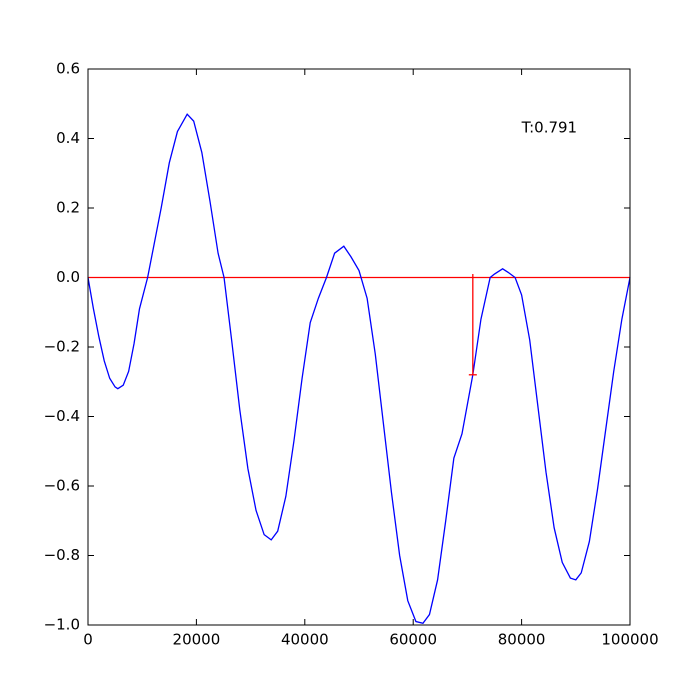  What do you see at coordinates (62, 486) in the screenshot?
I see `y-tick-label: −0.6` at bounding box center [62, 486].